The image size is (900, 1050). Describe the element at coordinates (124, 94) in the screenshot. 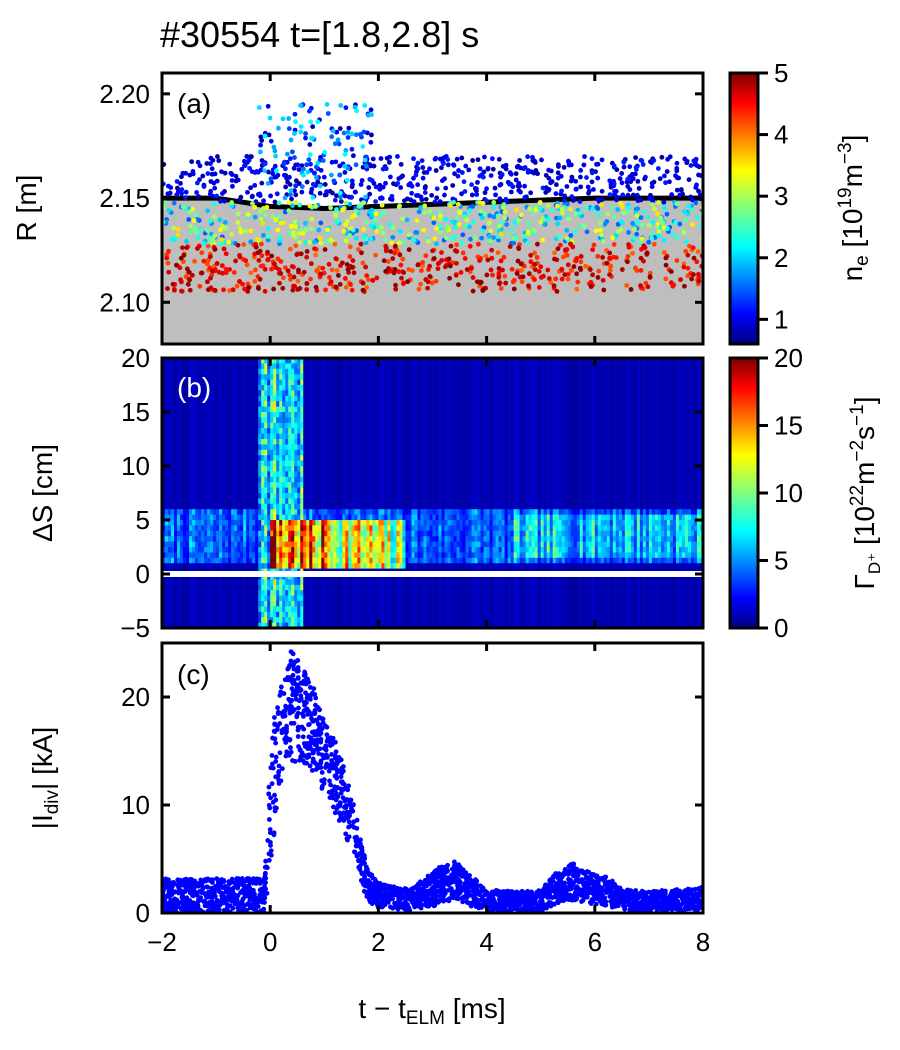

I see `y-tick-label: 2.20` at that location.